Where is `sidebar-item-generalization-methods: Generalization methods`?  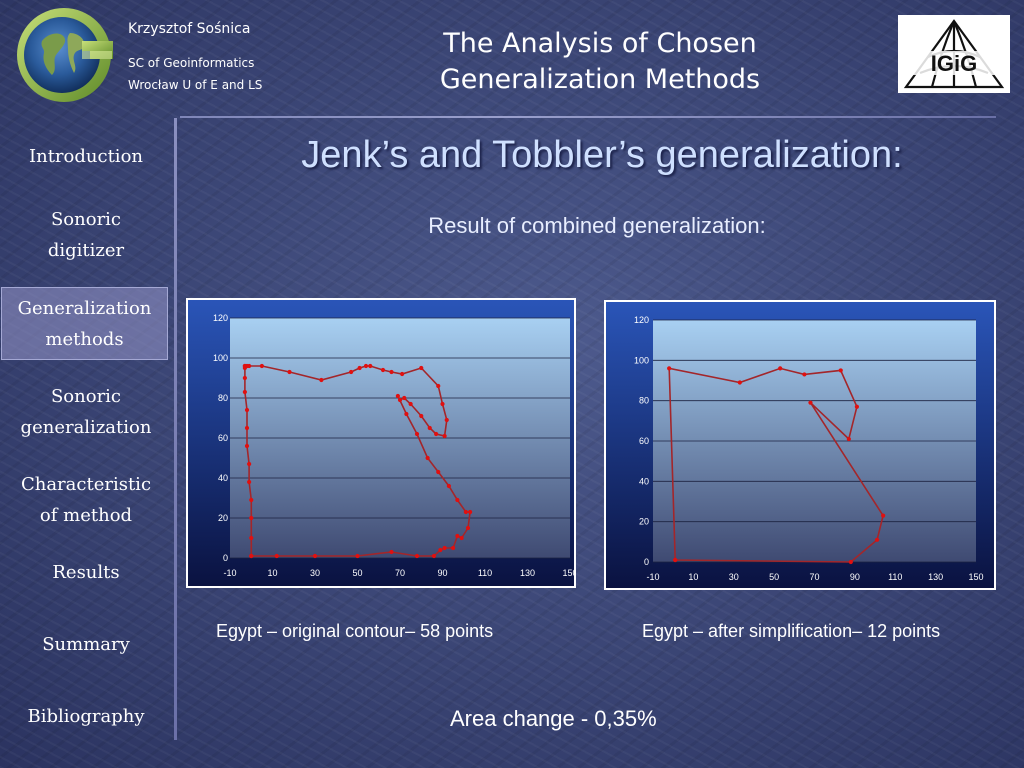 sidebar-item-generalization-methods: Generalization methods is located at coordinates (84, 323).